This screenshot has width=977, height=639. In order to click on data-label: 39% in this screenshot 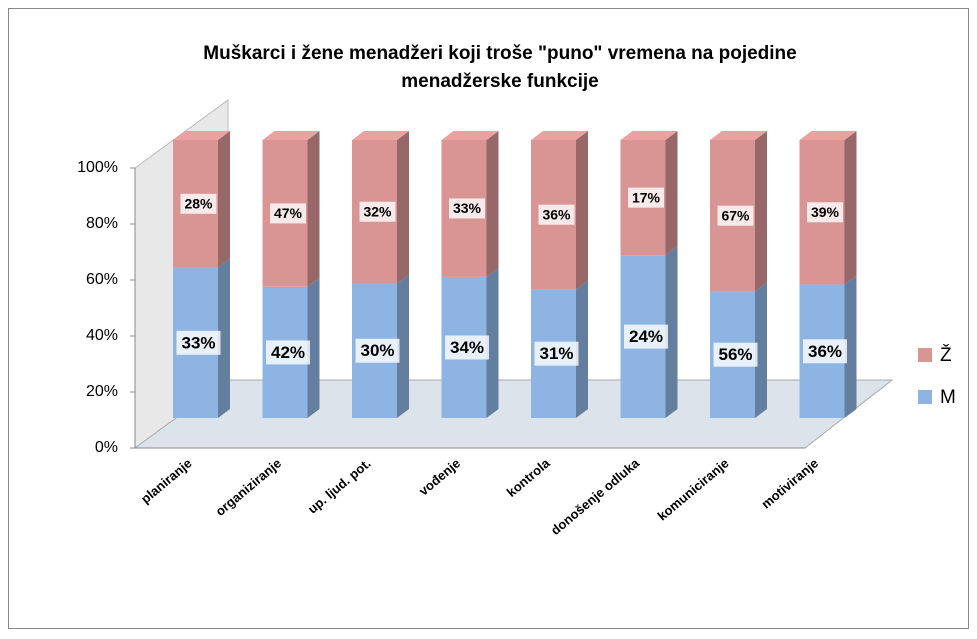, I will do `click(825, 212)`.